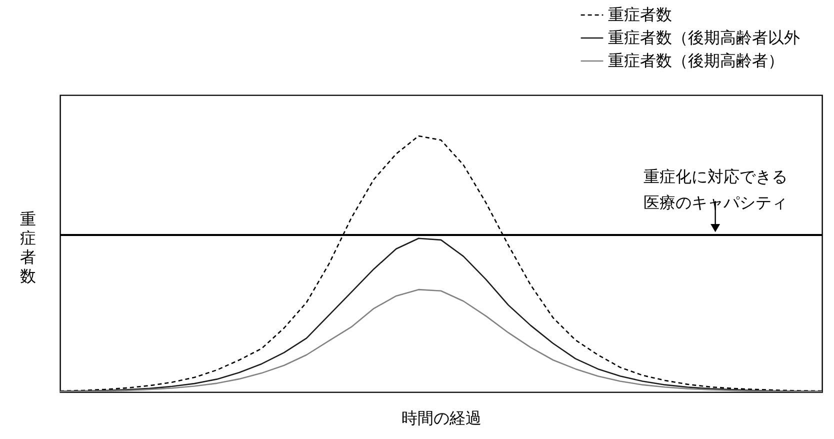  What do you see at coordinates (442, 418) in the screenshot?
I see `x-axis-title: 時間の経過` at bounding box center [442, 418].